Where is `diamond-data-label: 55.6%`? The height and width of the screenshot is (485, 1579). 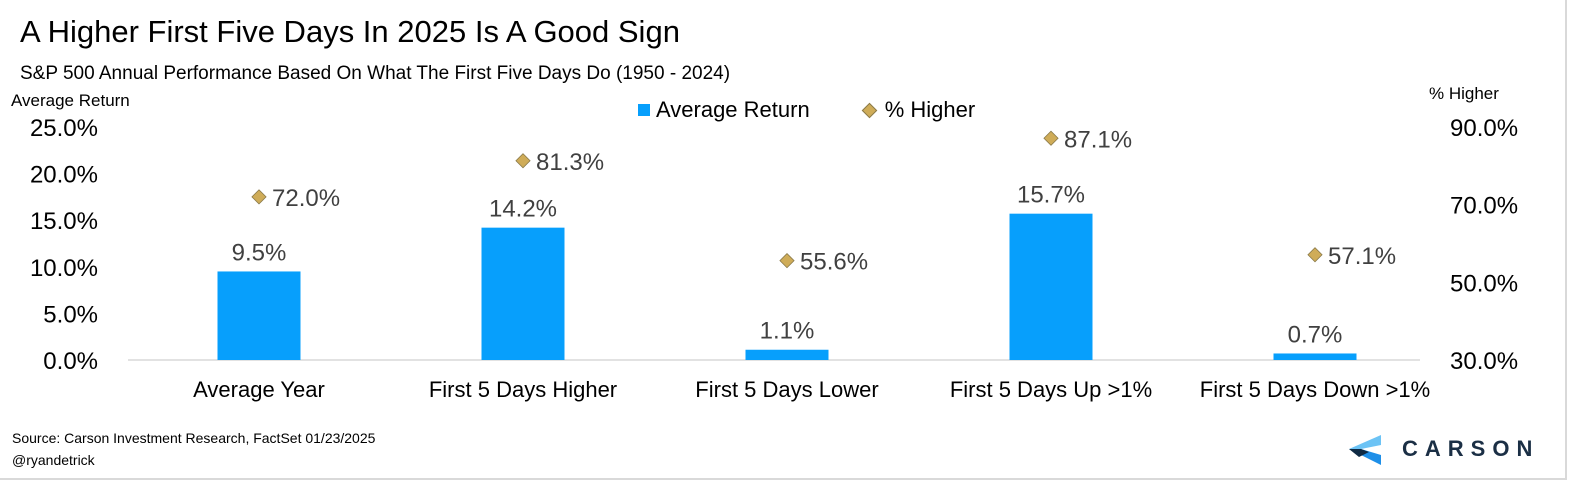
diamond-data-label: 55.6% is located at coordinates (834, 262).